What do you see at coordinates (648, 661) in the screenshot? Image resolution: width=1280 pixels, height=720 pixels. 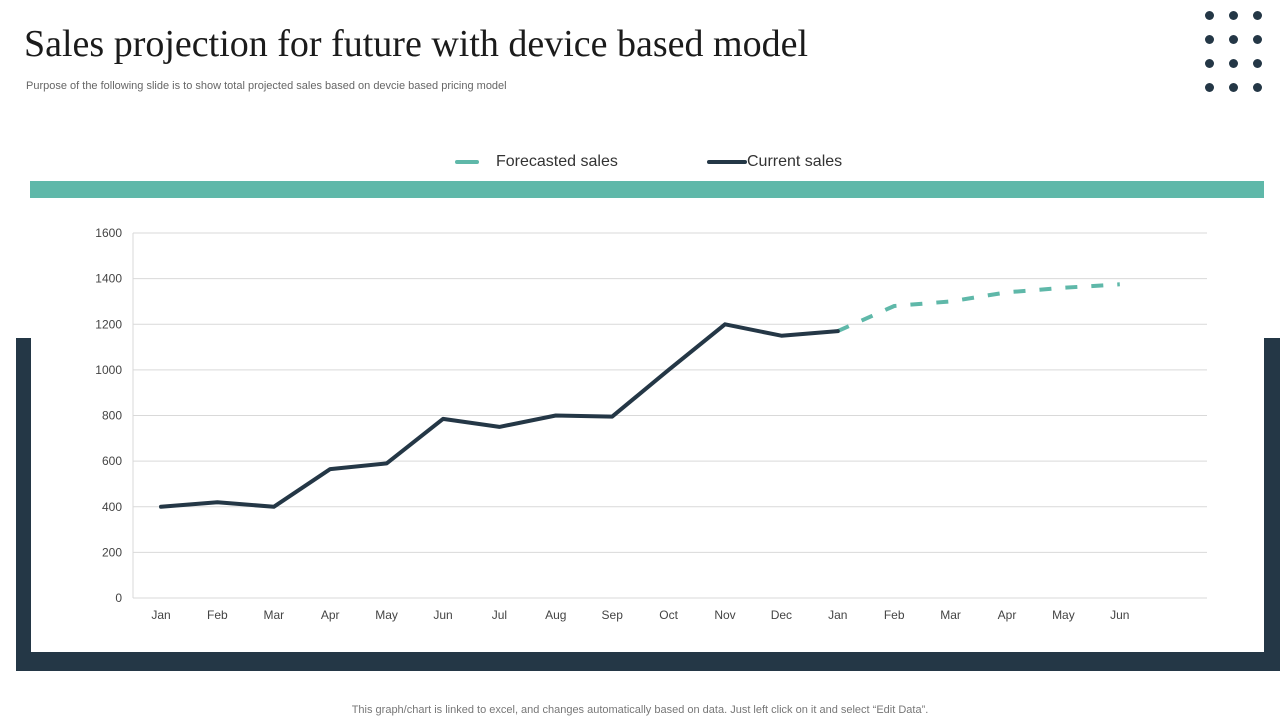 I see `frame-bottom-bar` at bounding box center [648, 661].